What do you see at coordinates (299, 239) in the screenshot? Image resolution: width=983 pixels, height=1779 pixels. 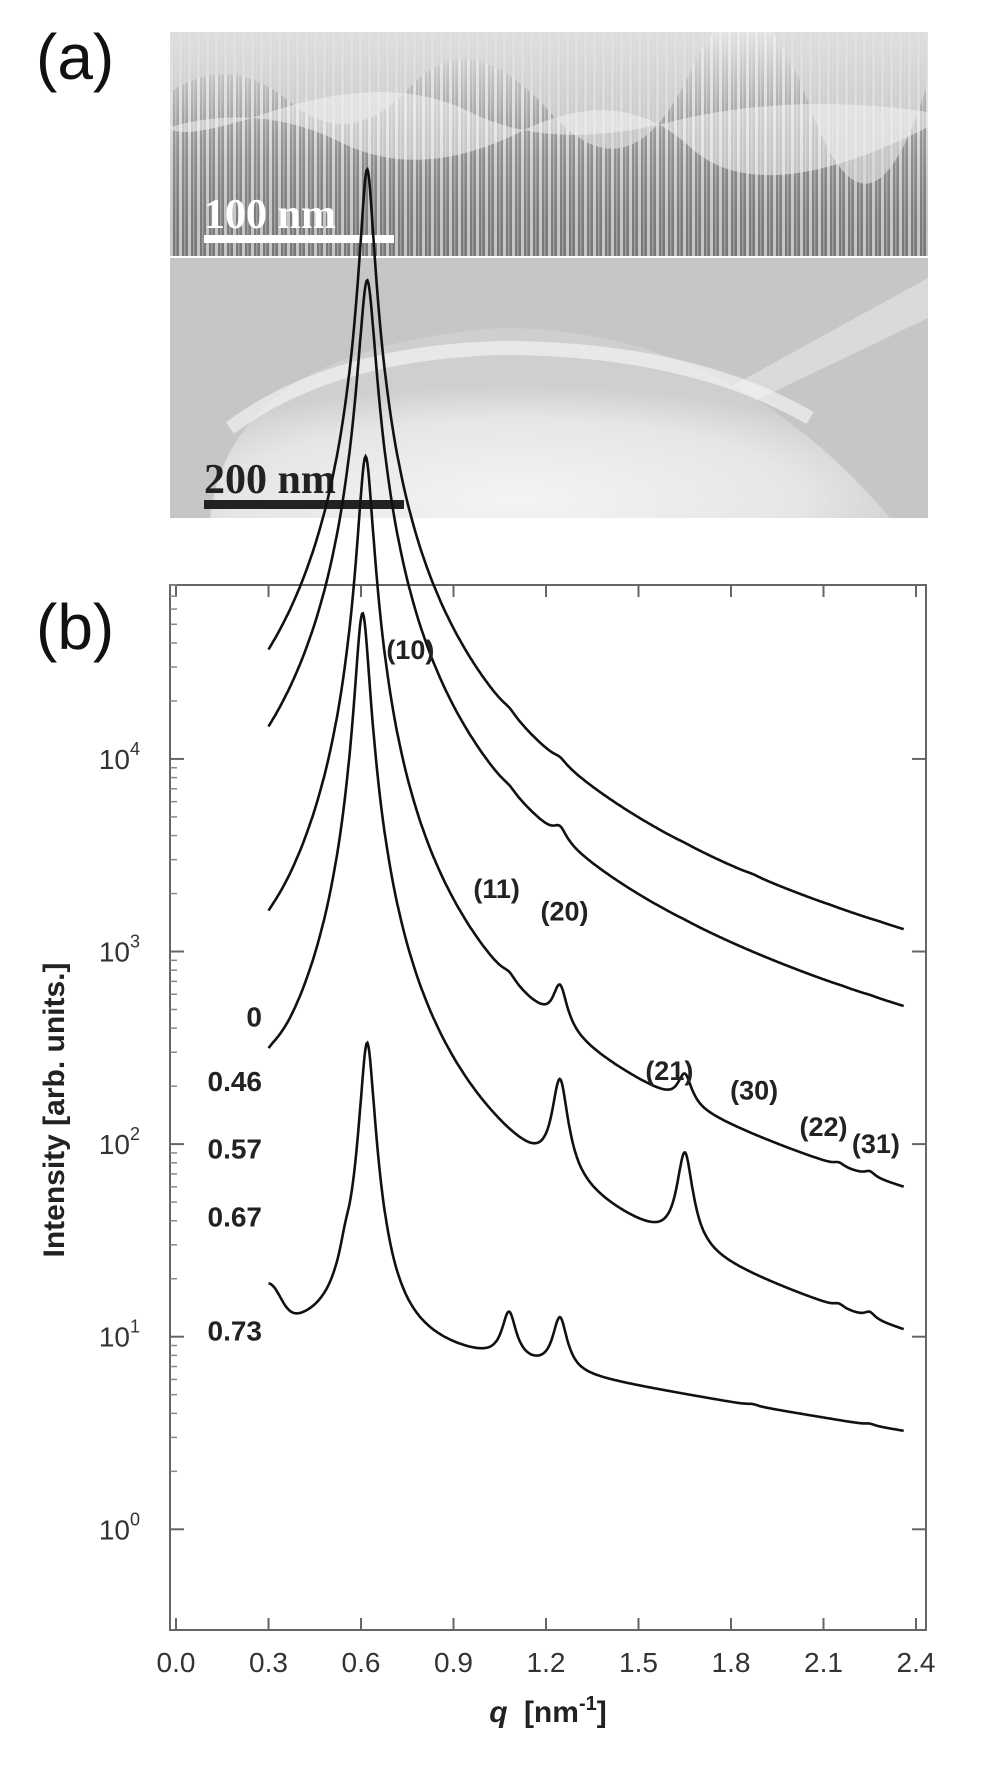 I see `scalebar-top` at bounding box center [299, 239].